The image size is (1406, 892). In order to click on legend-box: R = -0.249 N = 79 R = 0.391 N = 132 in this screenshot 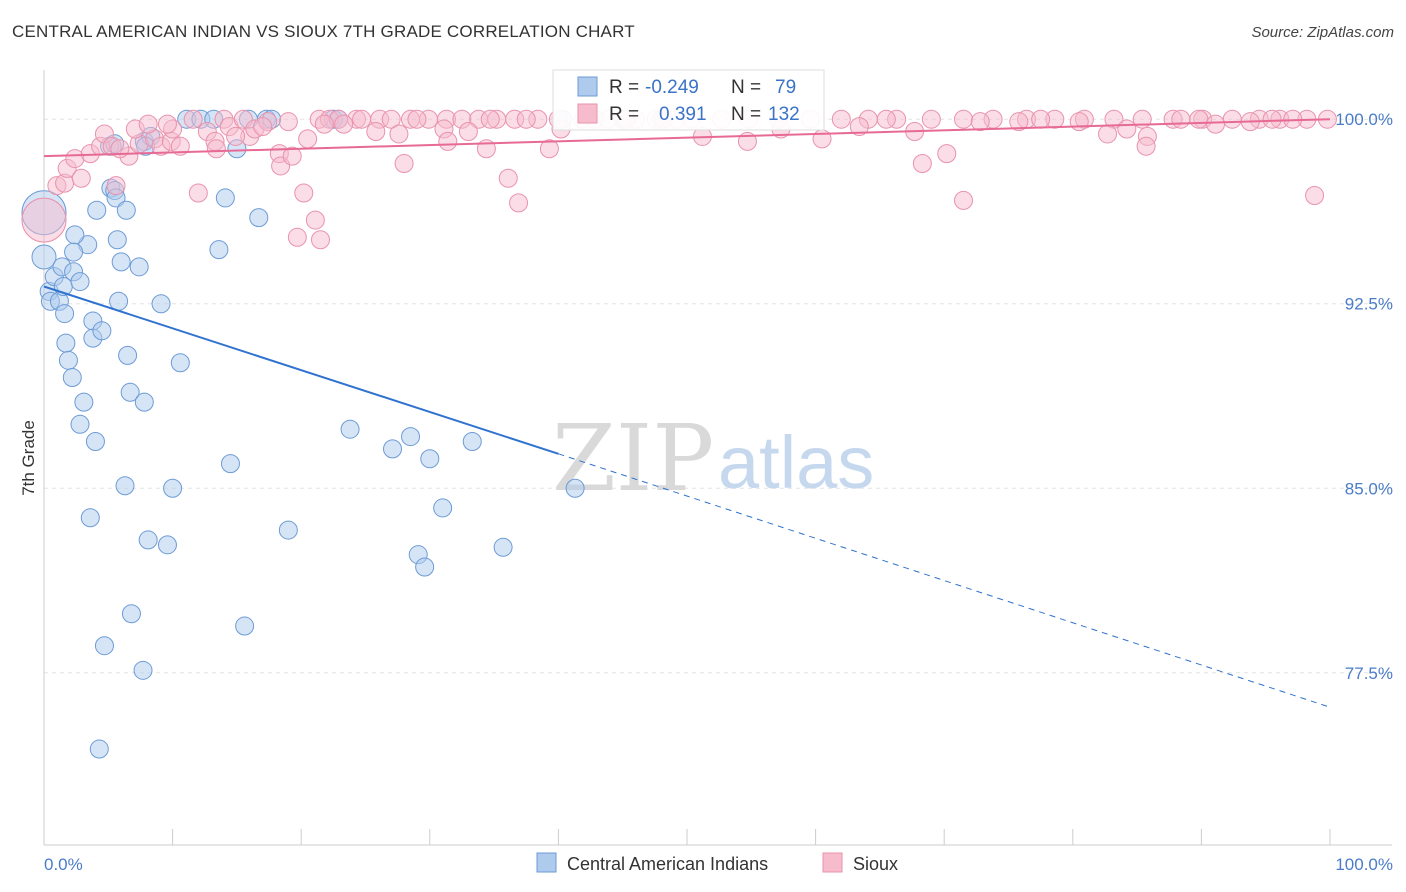, I will do `click(688, 100)`.